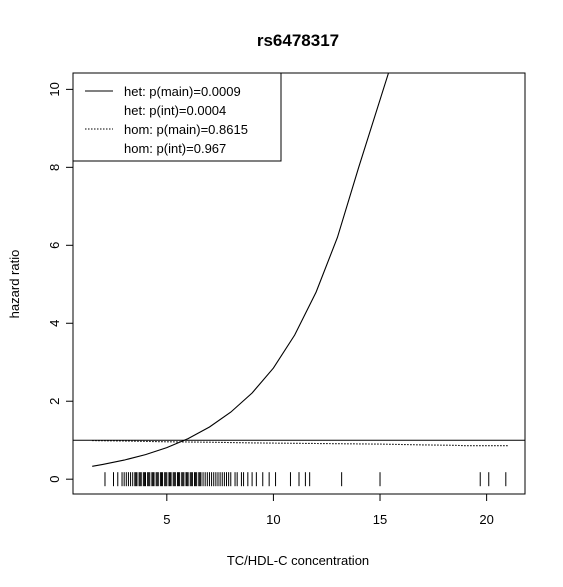  Describe the element at coordinates (54, 401) in the screenshot. I see `y-tick-label: 2` at that location.